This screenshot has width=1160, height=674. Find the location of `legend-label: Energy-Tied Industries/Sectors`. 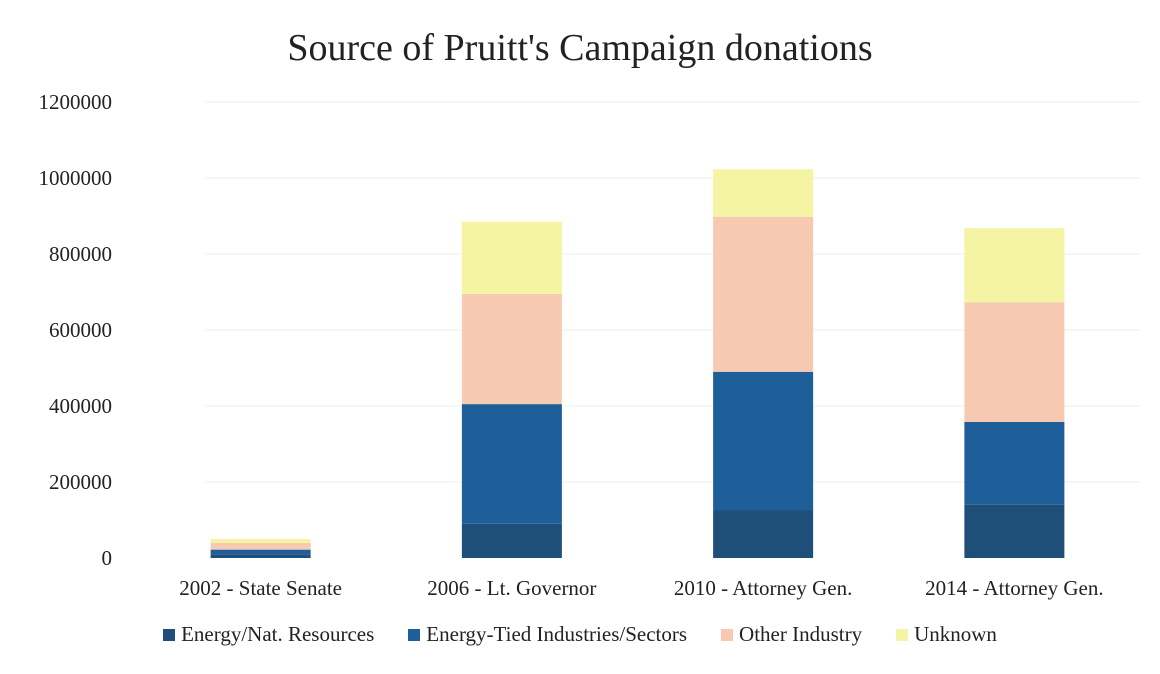

legend-label: Energy-Tied Industries/Sectors is located at coordinates (557, 634).